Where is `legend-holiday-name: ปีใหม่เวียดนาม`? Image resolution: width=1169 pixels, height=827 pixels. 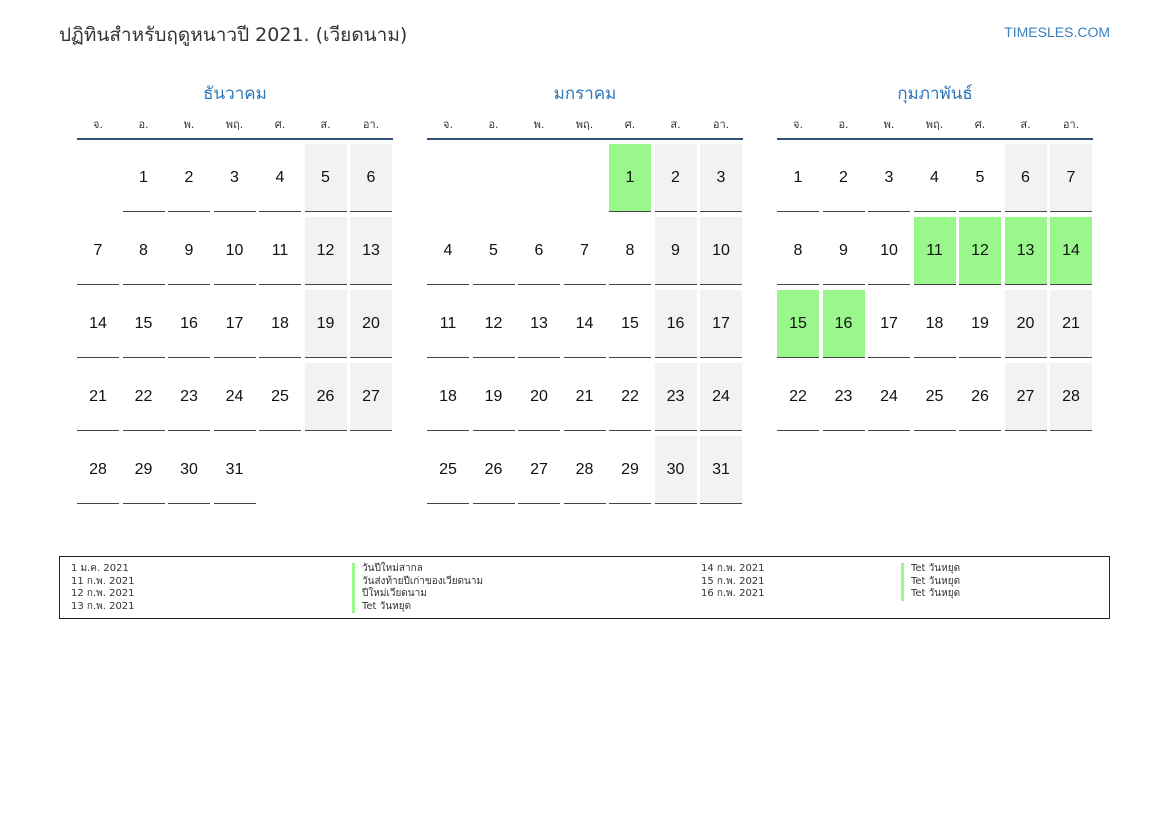 legend-holiday-name: ปีใหม่เวียดนาม is located at coordinates (389, 594).